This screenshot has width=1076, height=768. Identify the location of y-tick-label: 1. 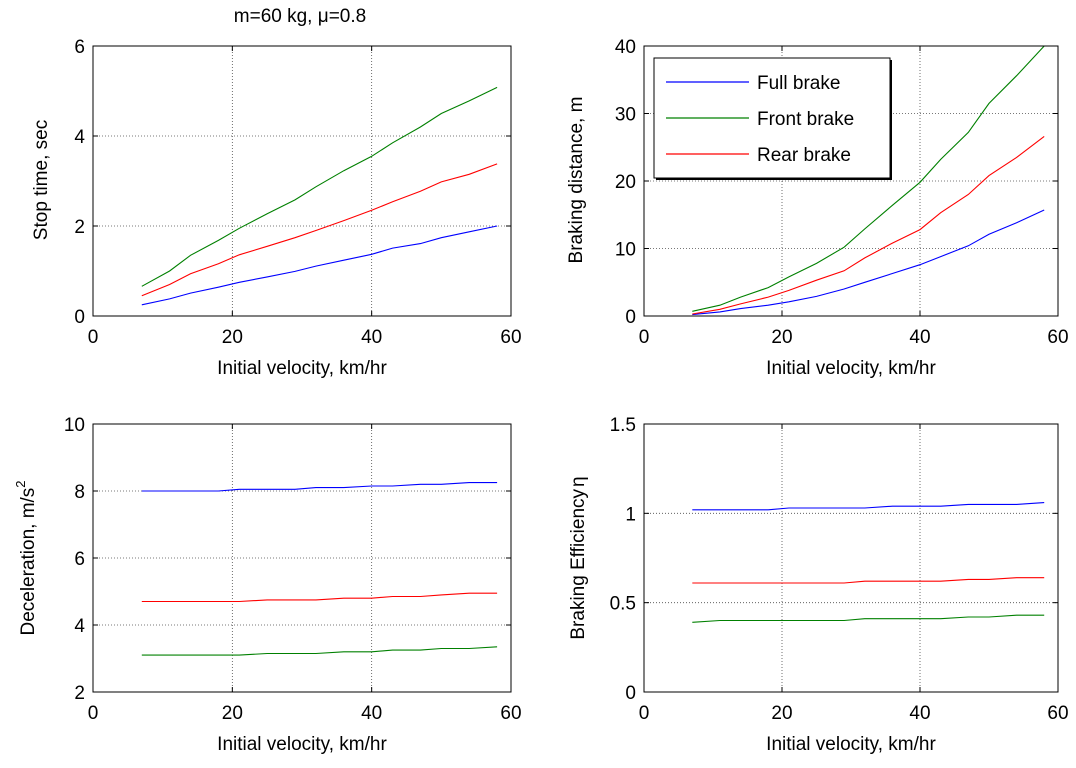
(630, 514).